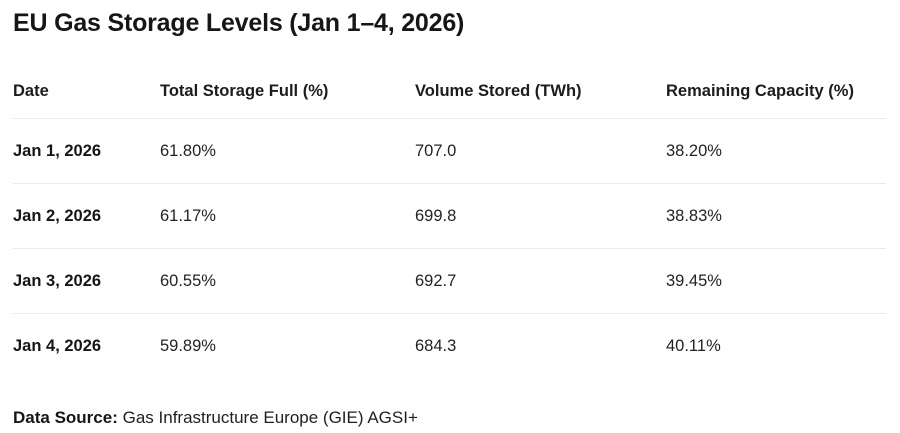 Image resolution: width=900 pixels, height=433 pixels. Describe the element at coordinates (760, 91) in the screenshot. I see `header-cell-remaining-capacity: Remaining Capacity (%)` at that location.